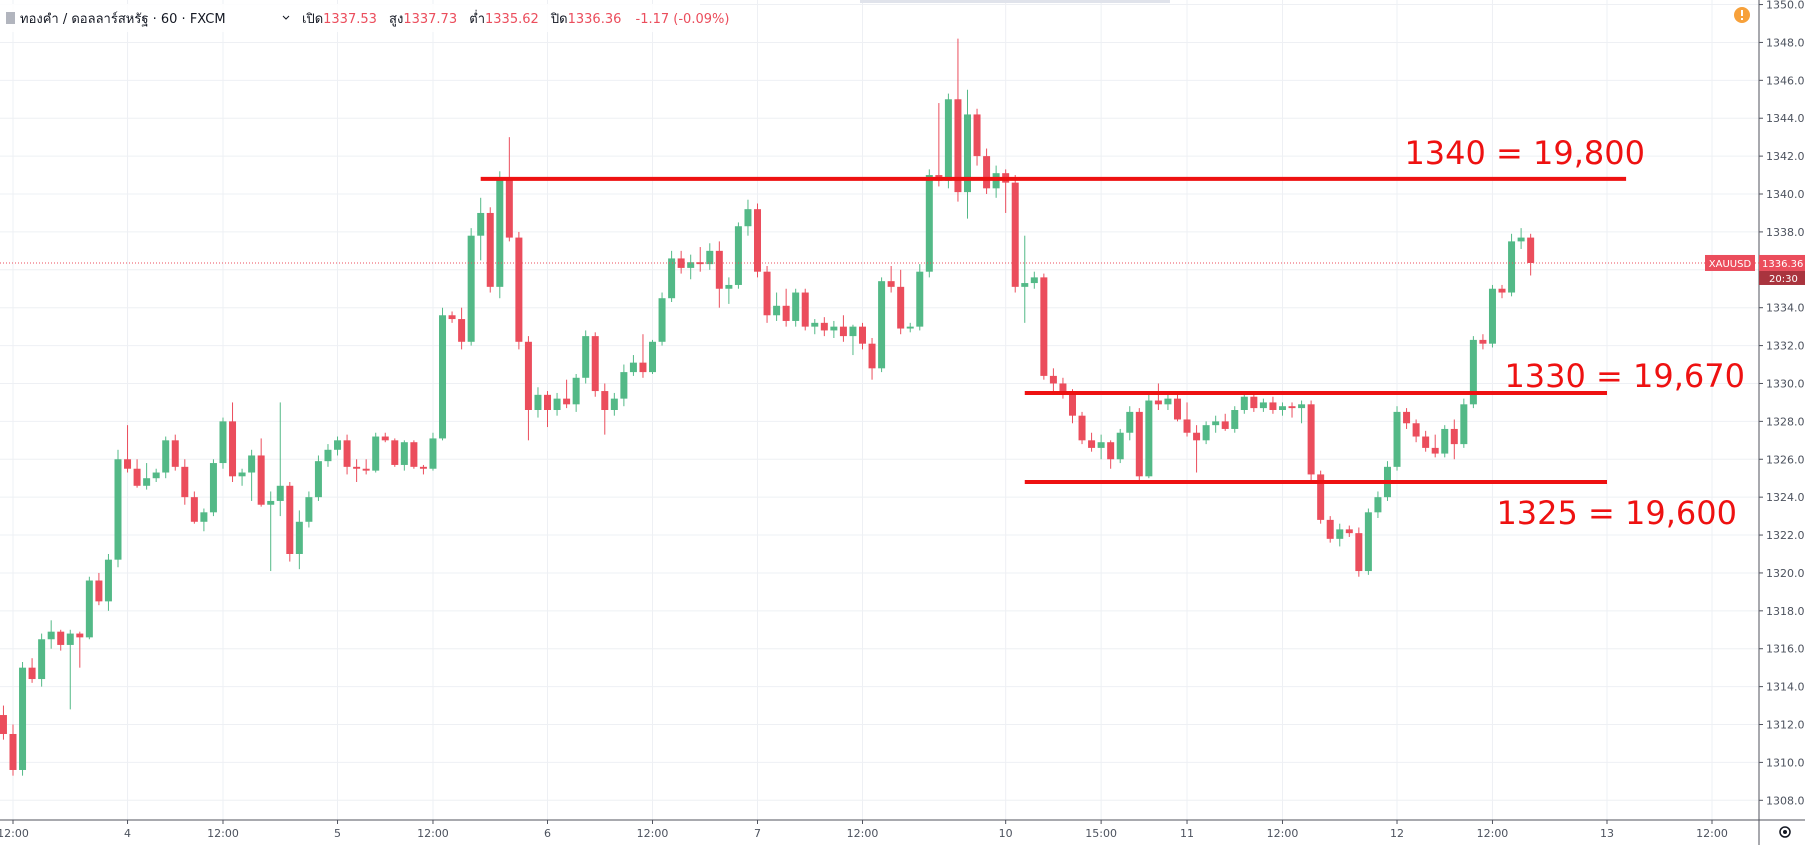 Image resolution: width=1805 pixels, height=845 pixels. I want to click on countdown-tag, so click(1782, 277).